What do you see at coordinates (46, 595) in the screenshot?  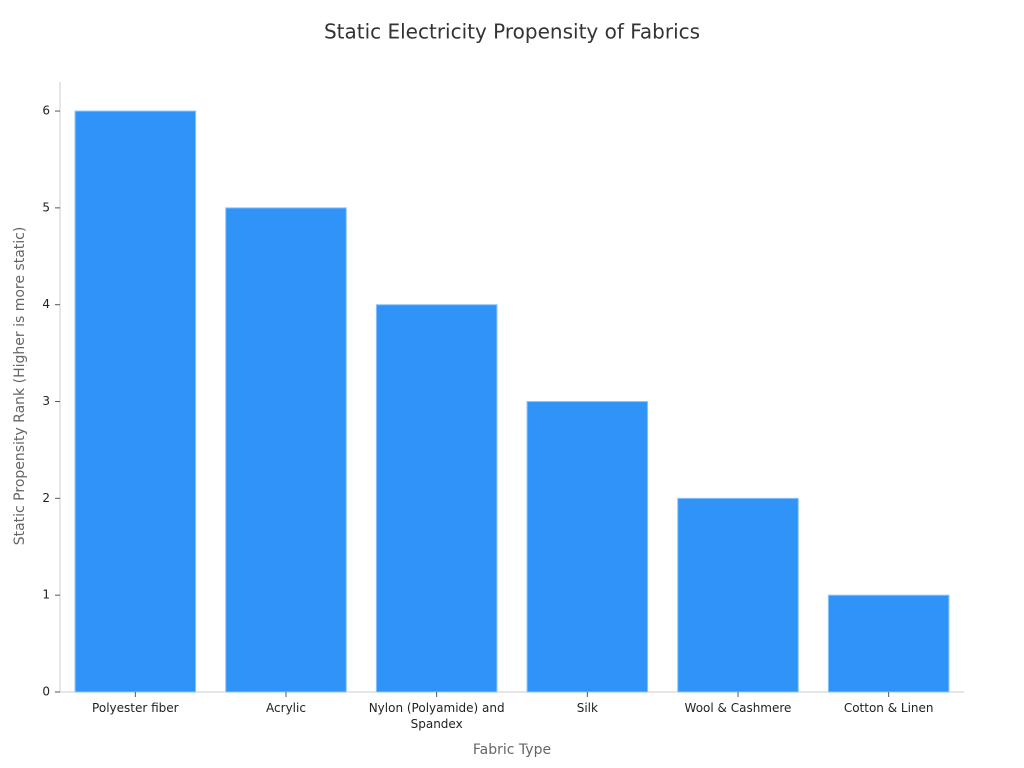 I see `y-tick-label: 1` at bounding box center [46, 595].